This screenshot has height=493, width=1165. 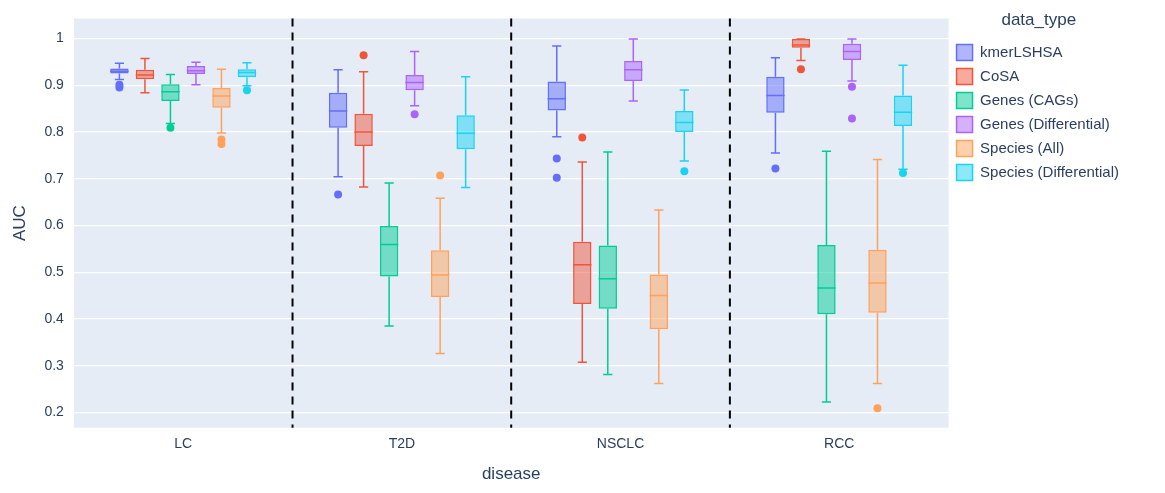 I want to click on y-tick-label: 0.6, so click(x=54, y=224).